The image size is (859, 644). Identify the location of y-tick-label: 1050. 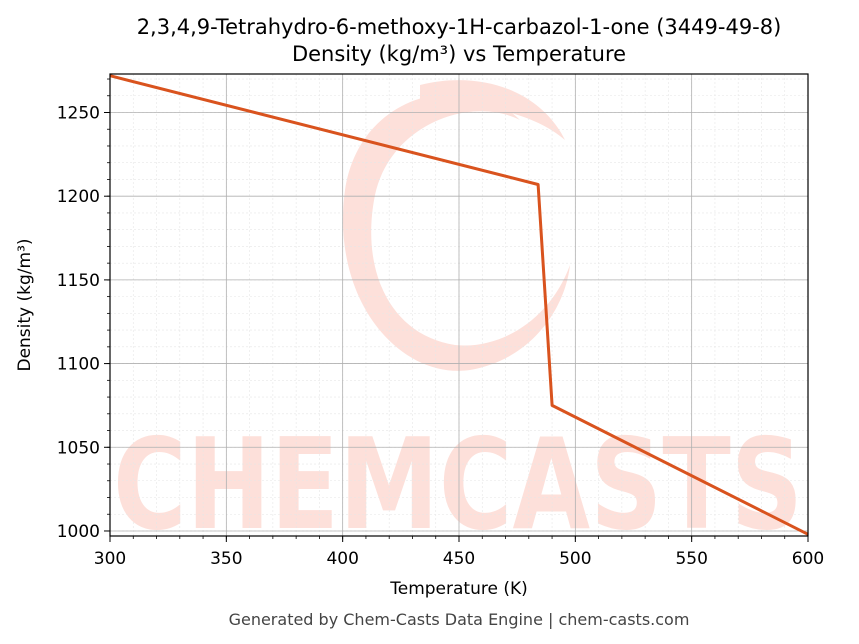
(78, 448).